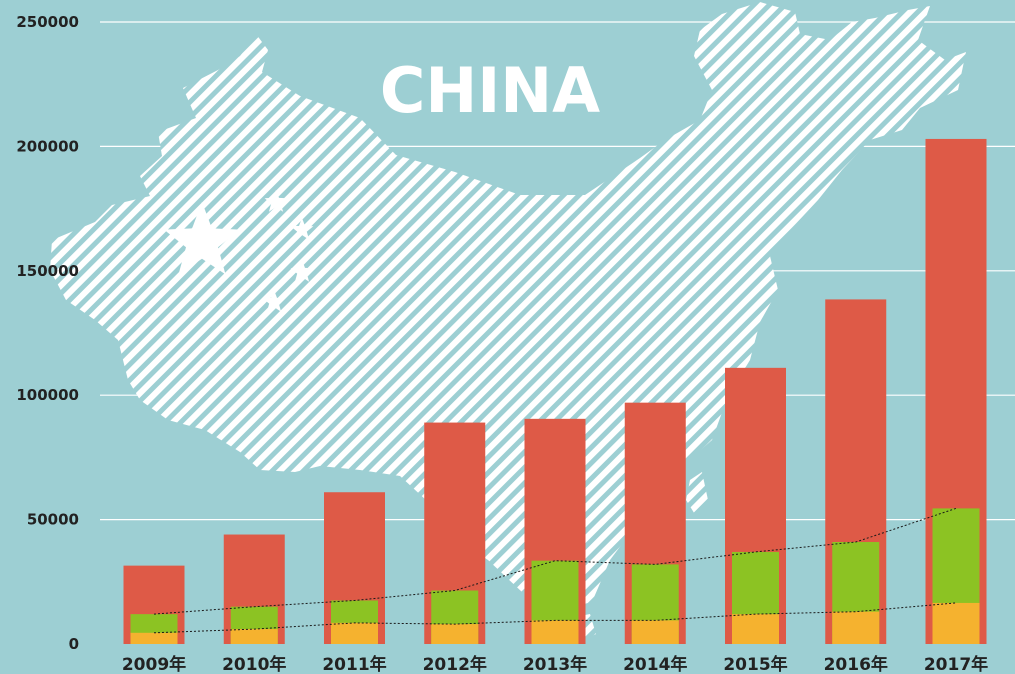  I want to click on x-tick-label: 2017年, so click(956, 664).